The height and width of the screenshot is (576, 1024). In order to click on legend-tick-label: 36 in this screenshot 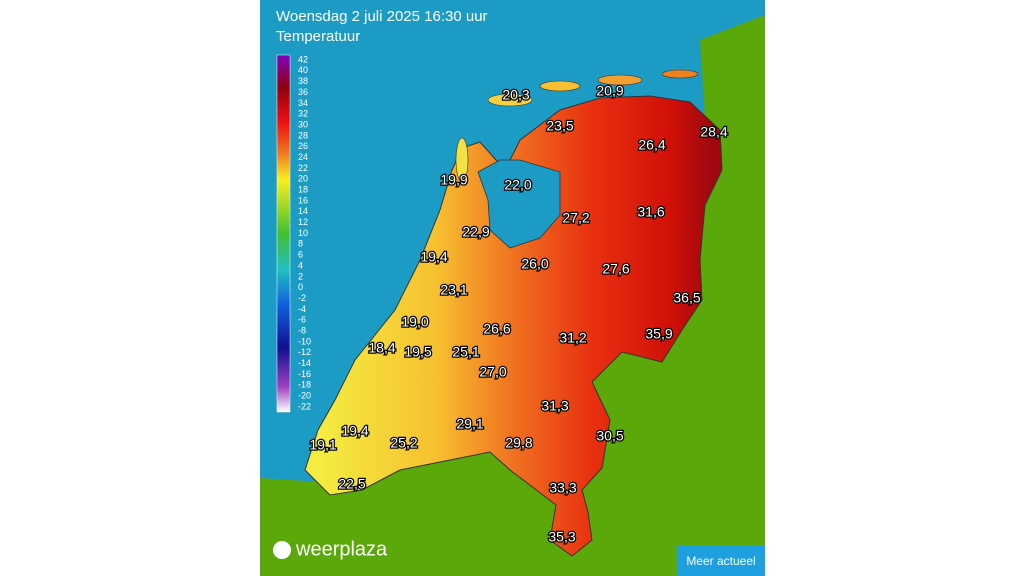, I will do `click(303, 92)`.